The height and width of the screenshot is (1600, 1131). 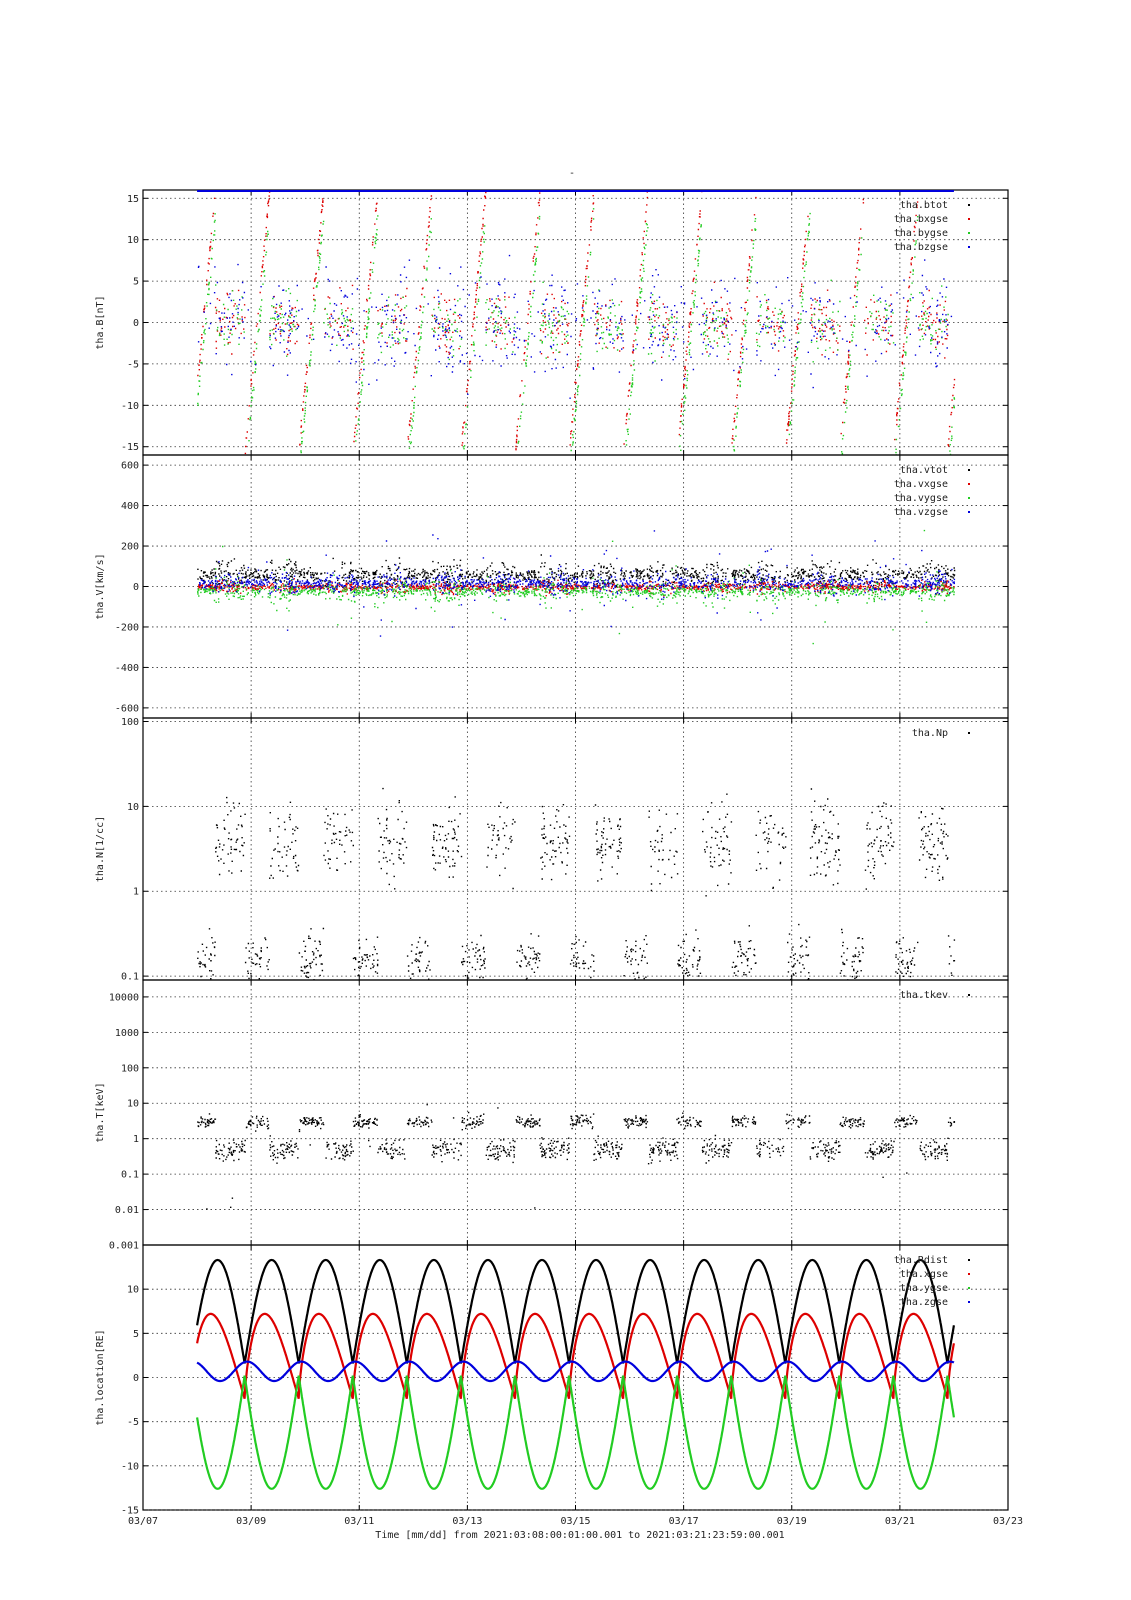 I want to click on series-tha.vygse, so click(x=576, y=587).